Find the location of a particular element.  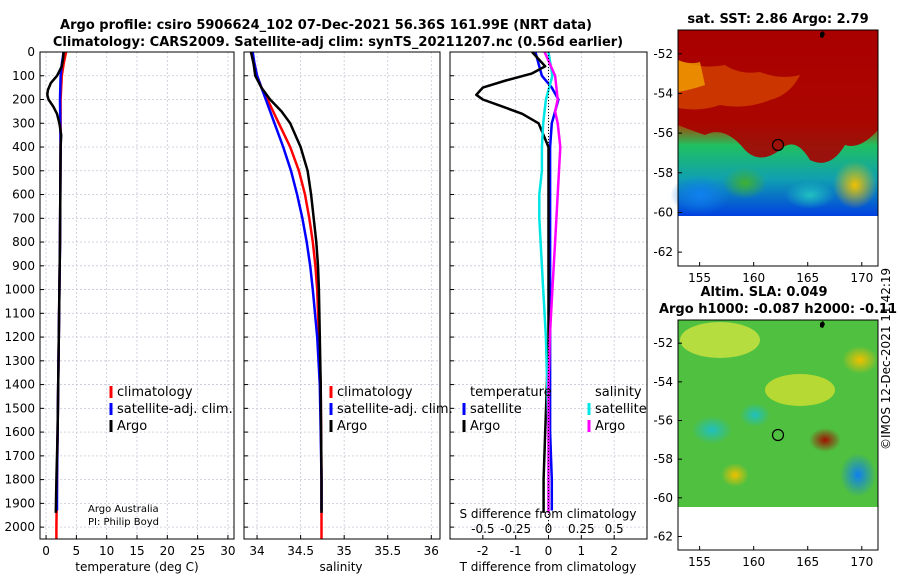

legend2-climatology-label: climatology is located at coordinates (375, 392).